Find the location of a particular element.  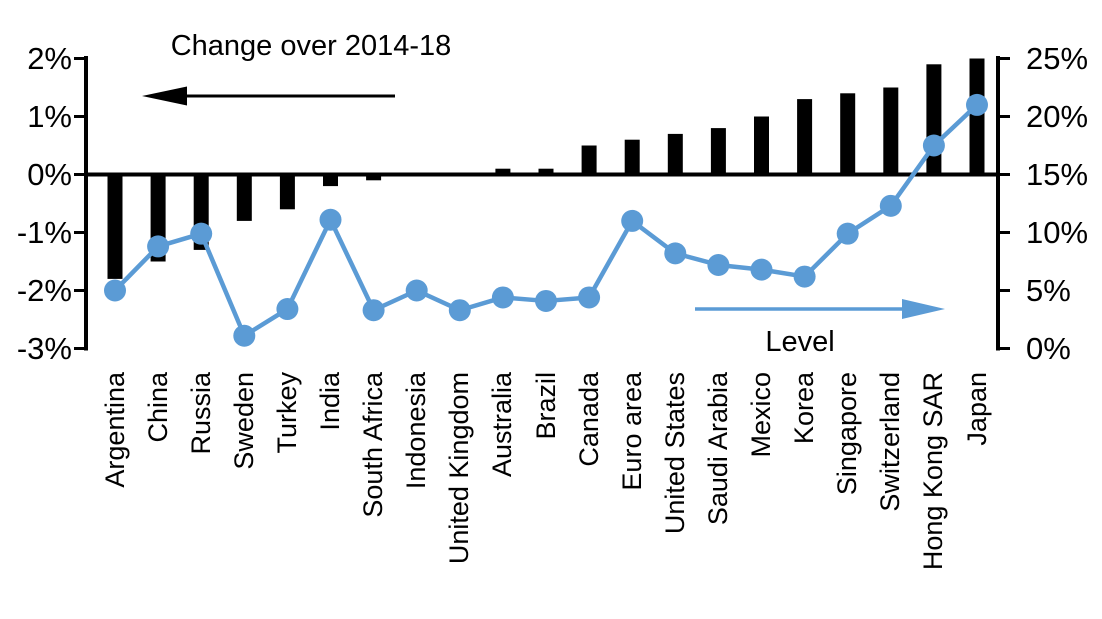

right-axis-tick-label: 15% is located at coordinates (1057, 174).